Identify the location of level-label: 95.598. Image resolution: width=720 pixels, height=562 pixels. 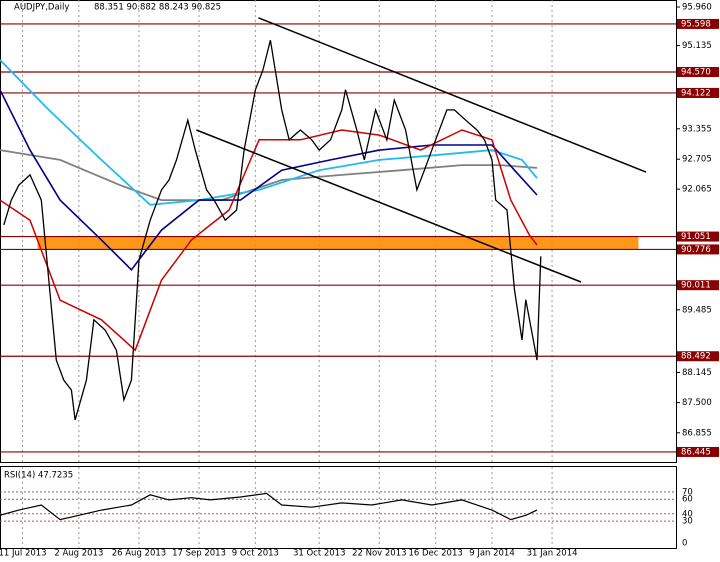
(696, 24).